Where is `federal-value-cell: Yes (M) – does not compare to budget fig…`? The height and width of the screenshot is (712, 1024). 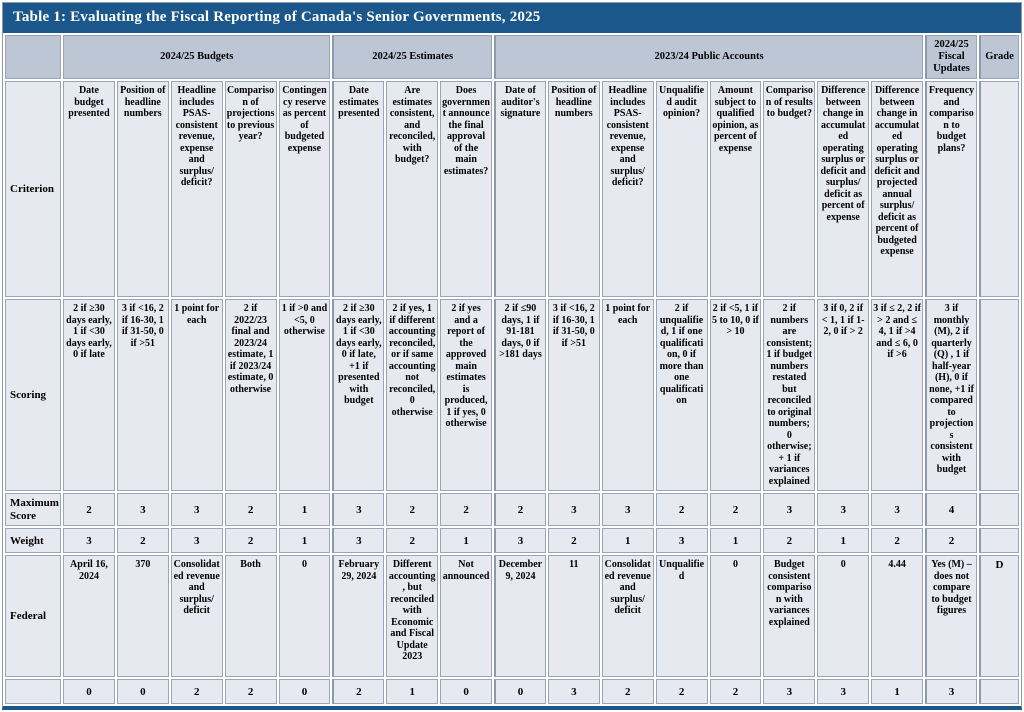 federal-value-cell: Yes (M) – does not compare to budget fig… is located at coordinates (951, 616).